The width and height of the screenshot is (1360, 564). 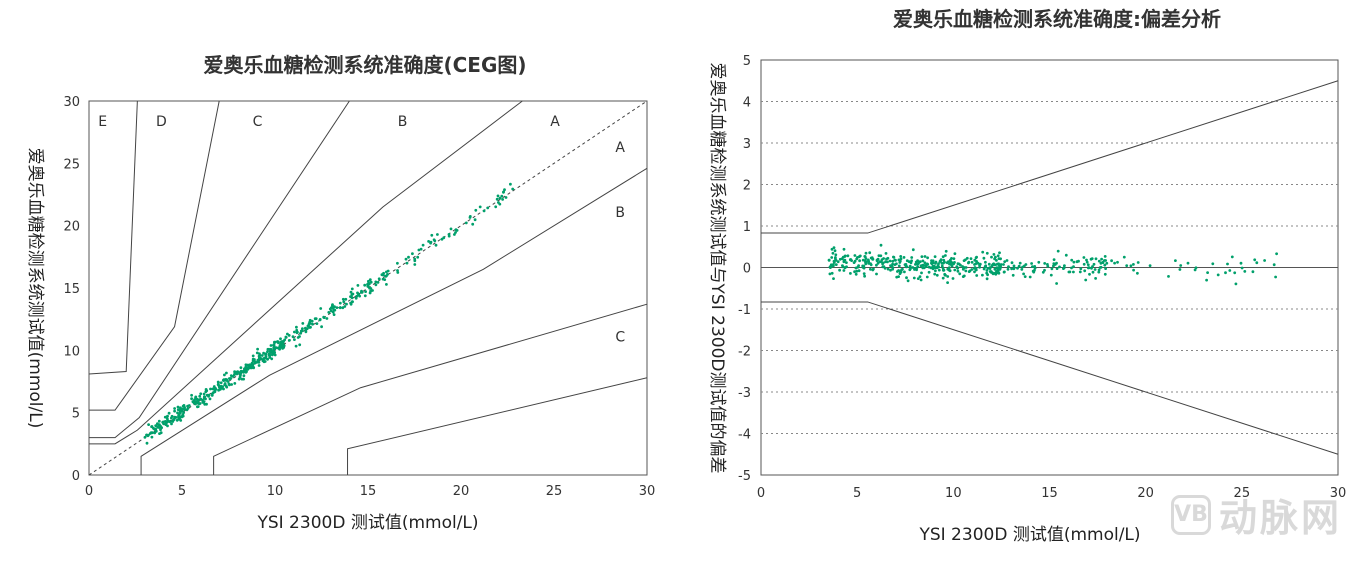 I want to click on bias-x-tick-label: 30, so click(x=1338, y=493).